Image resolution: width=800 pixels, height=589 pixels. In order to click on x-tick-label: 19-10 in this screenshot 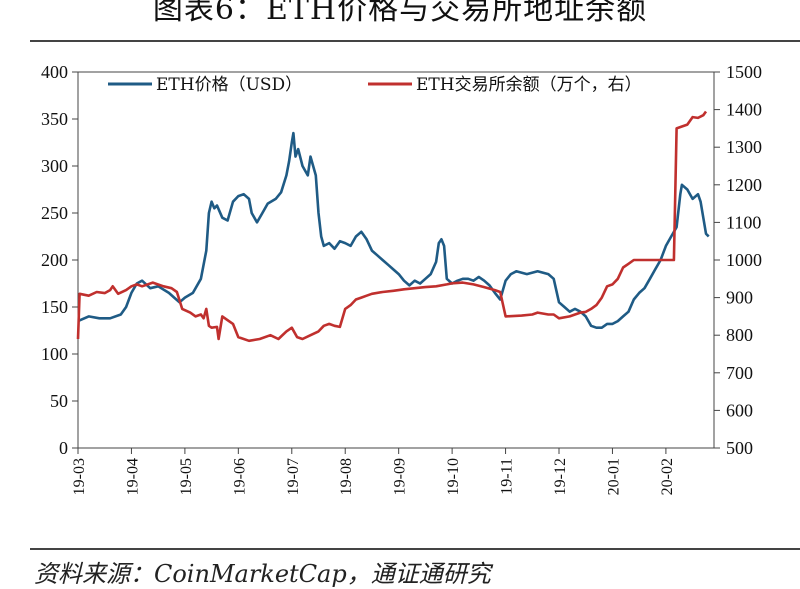, I will do `click(453, 476)`.